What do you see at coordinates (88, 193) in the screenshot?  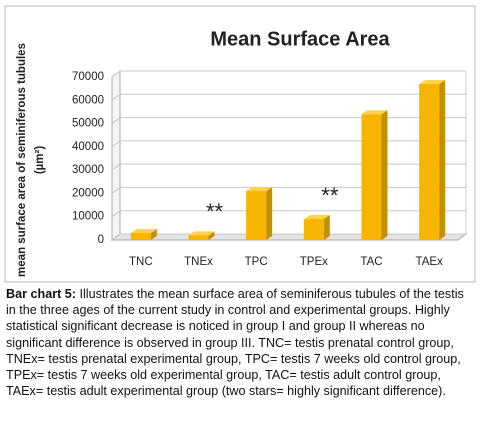 I see `y-tick-label: 20000` at bounding box center [88, 193].